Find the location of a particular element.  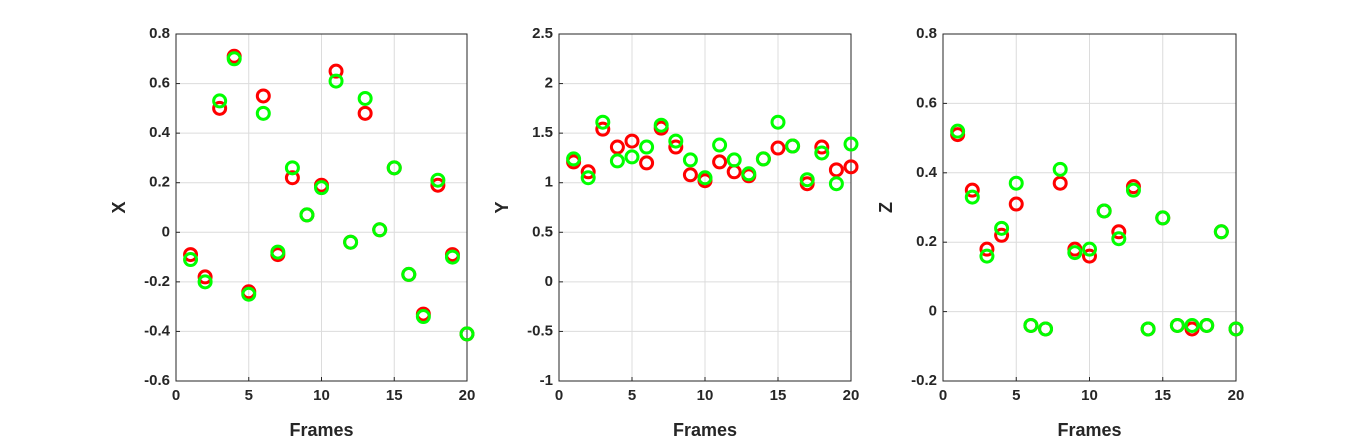

x-tick-label: 20 is located at coordinates (1236, 395).